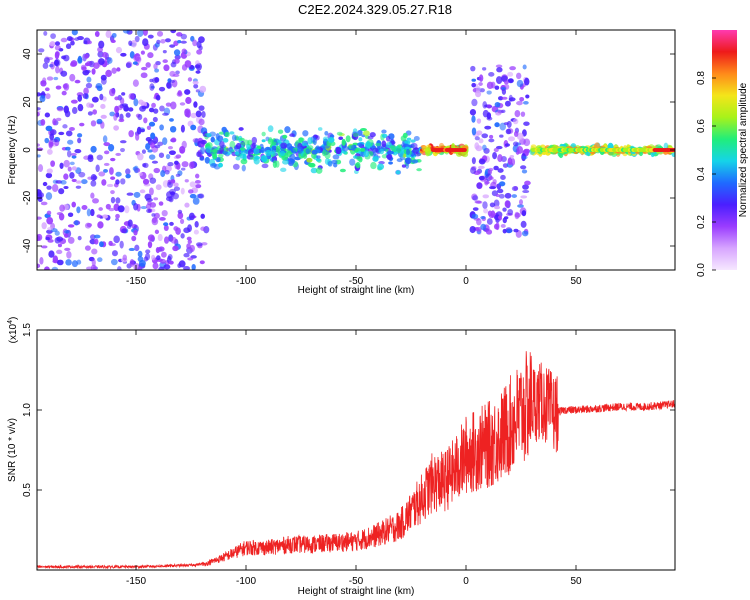  Describe the element at coordinates (27, 54) in the screenshot. I see `y-tick-label: 40` at that location.